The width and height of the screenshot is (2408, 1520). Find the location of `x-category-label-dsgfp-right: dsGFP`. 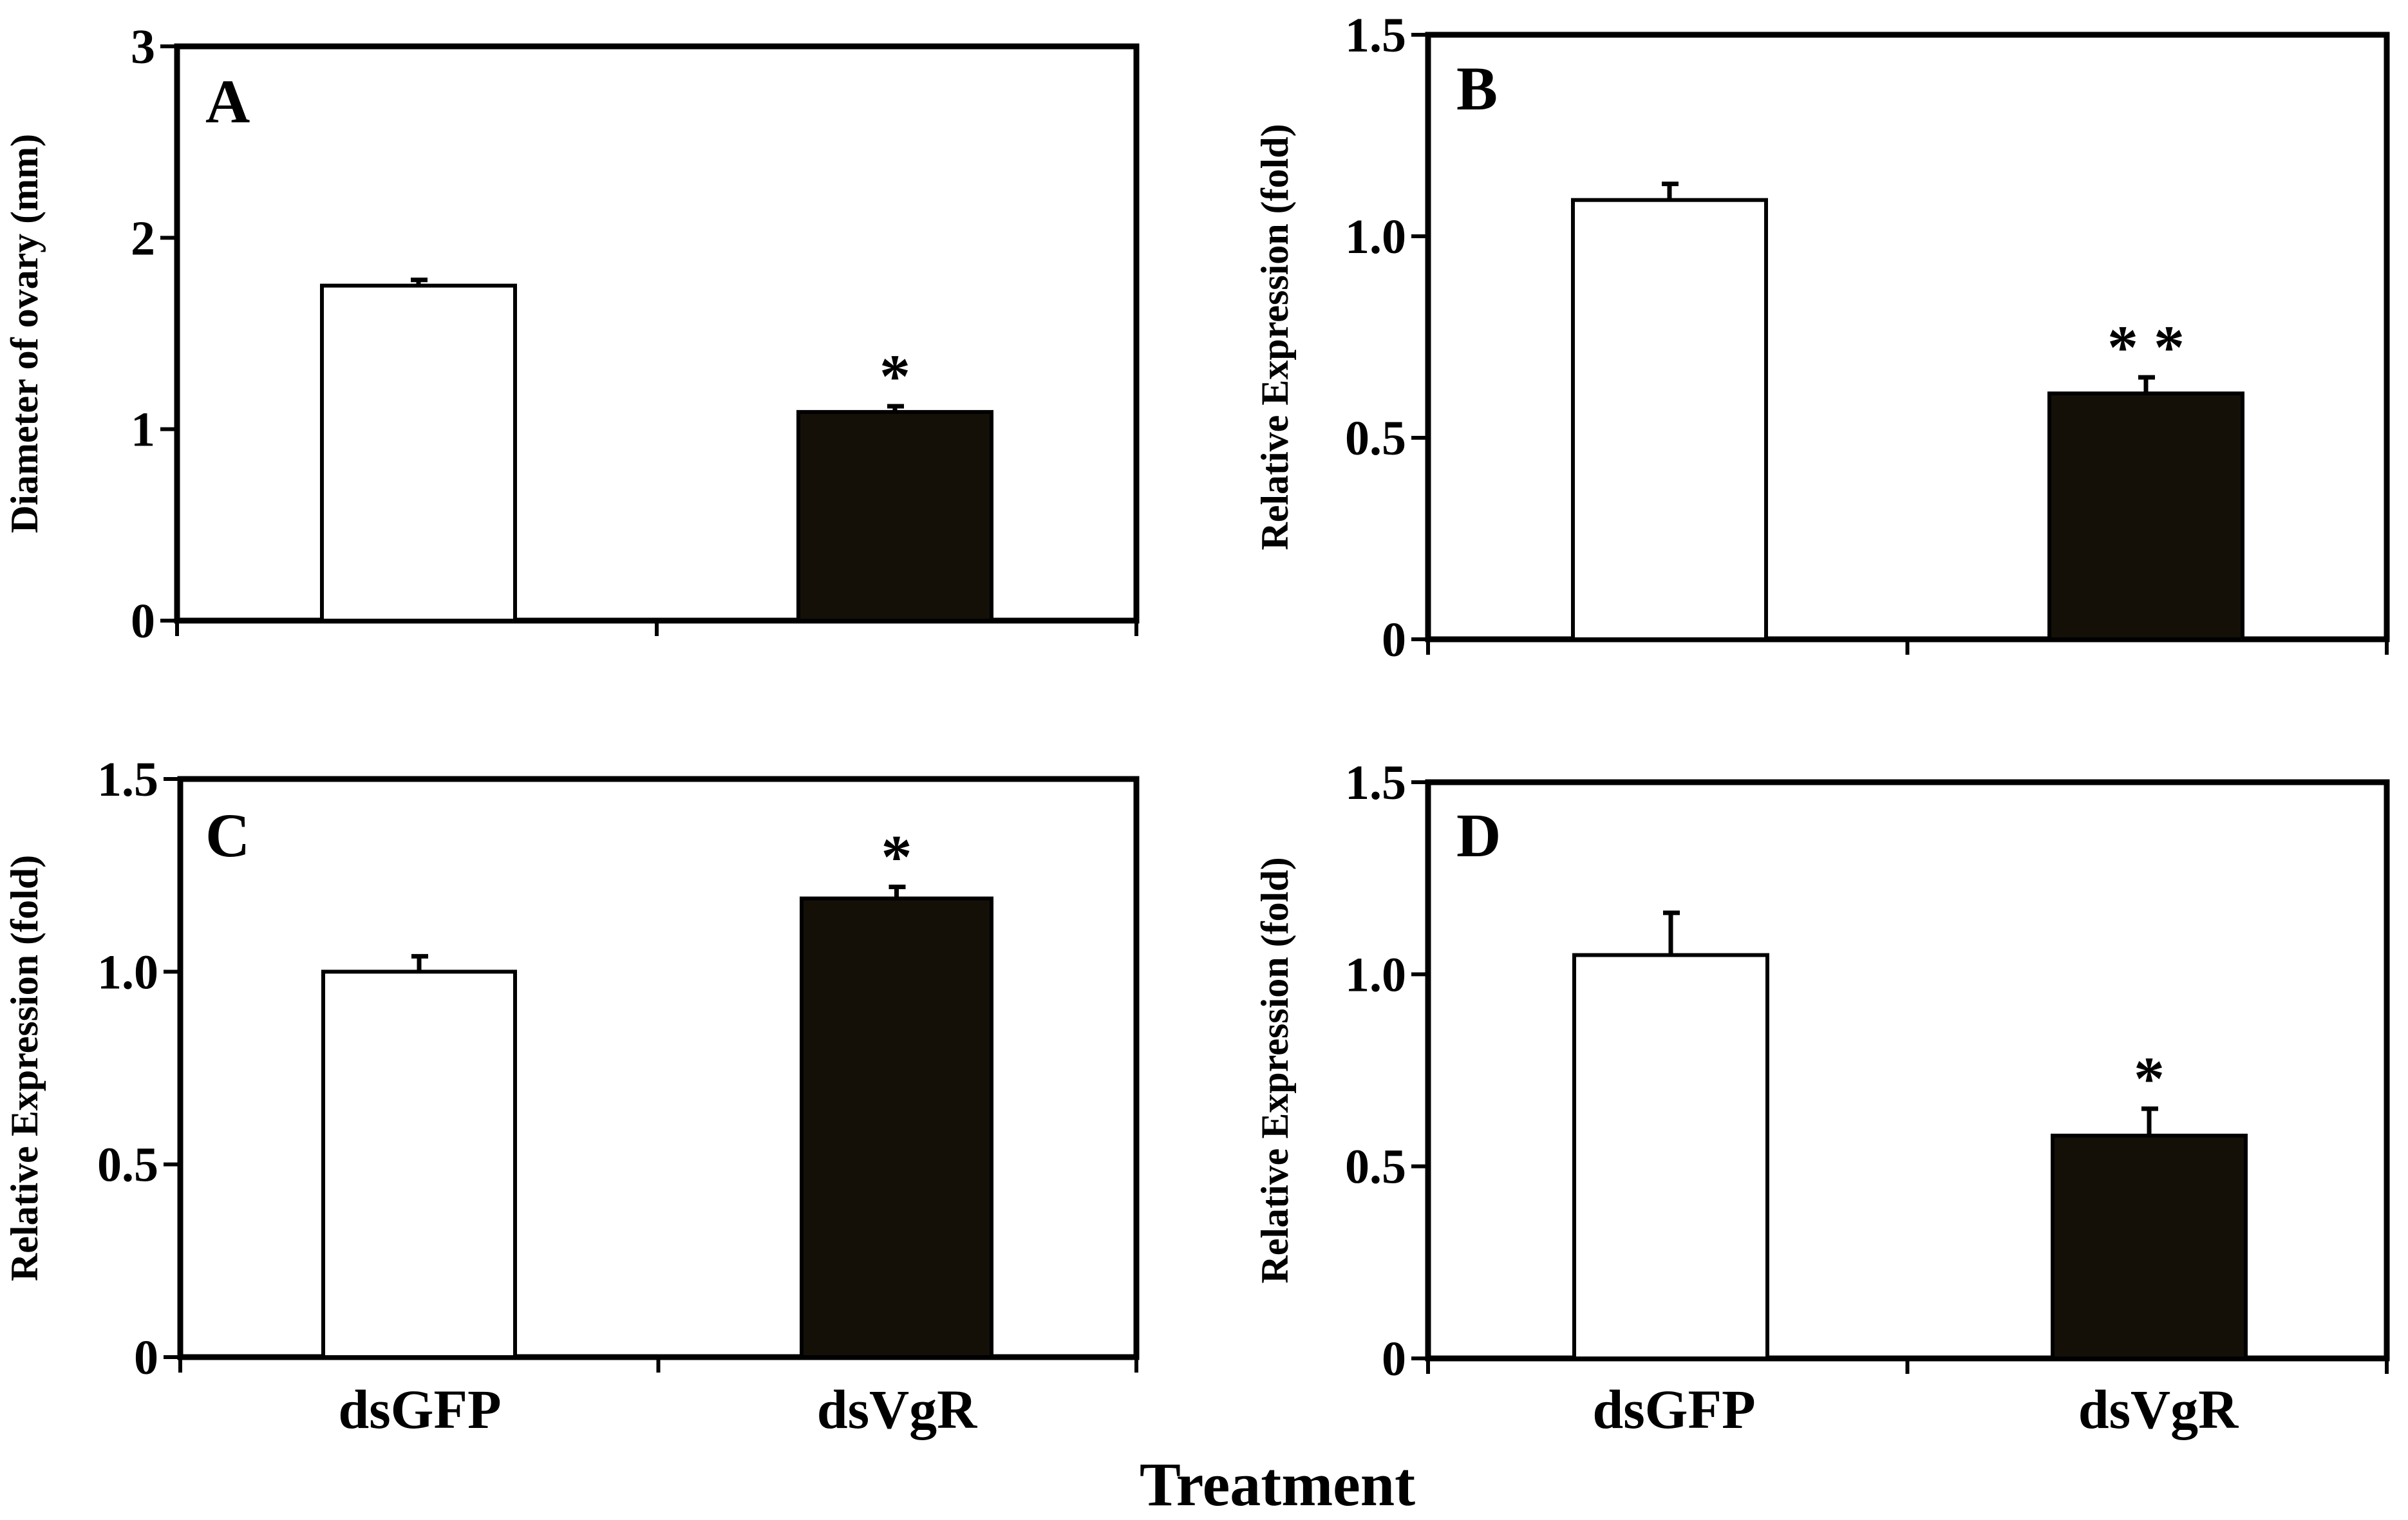

x-category-label-dsgfp-right: dsGFP is located at coordinates (1673, 1409).